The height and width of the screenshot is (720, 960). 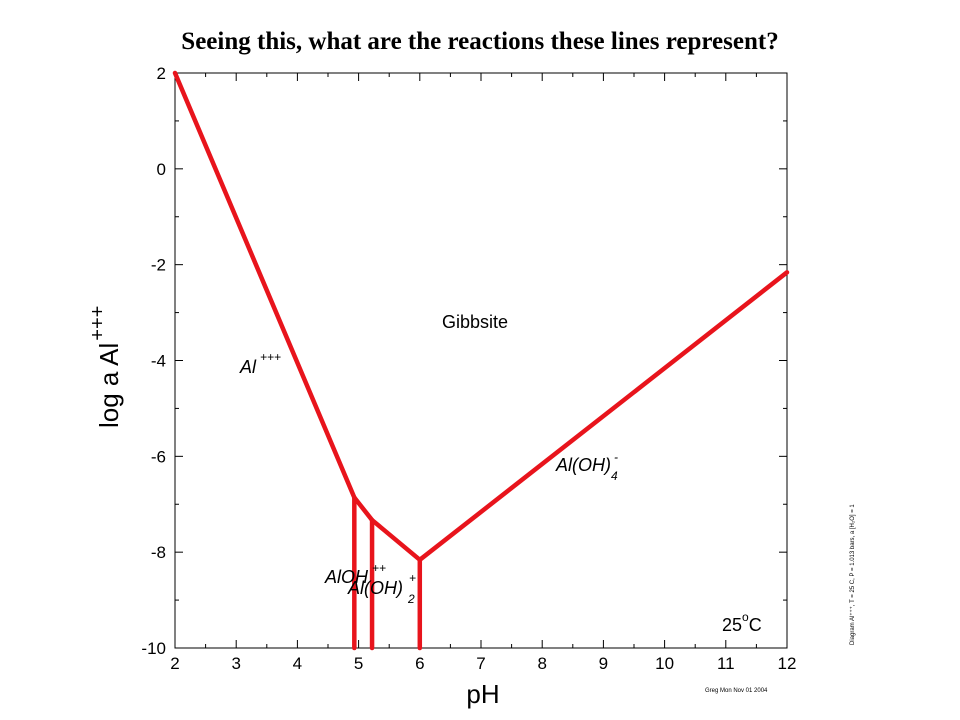 What do you see at coordinates (158, 361) in the screenshot?
I see `y-tick-label: -4` at bounding box center [158, 361].